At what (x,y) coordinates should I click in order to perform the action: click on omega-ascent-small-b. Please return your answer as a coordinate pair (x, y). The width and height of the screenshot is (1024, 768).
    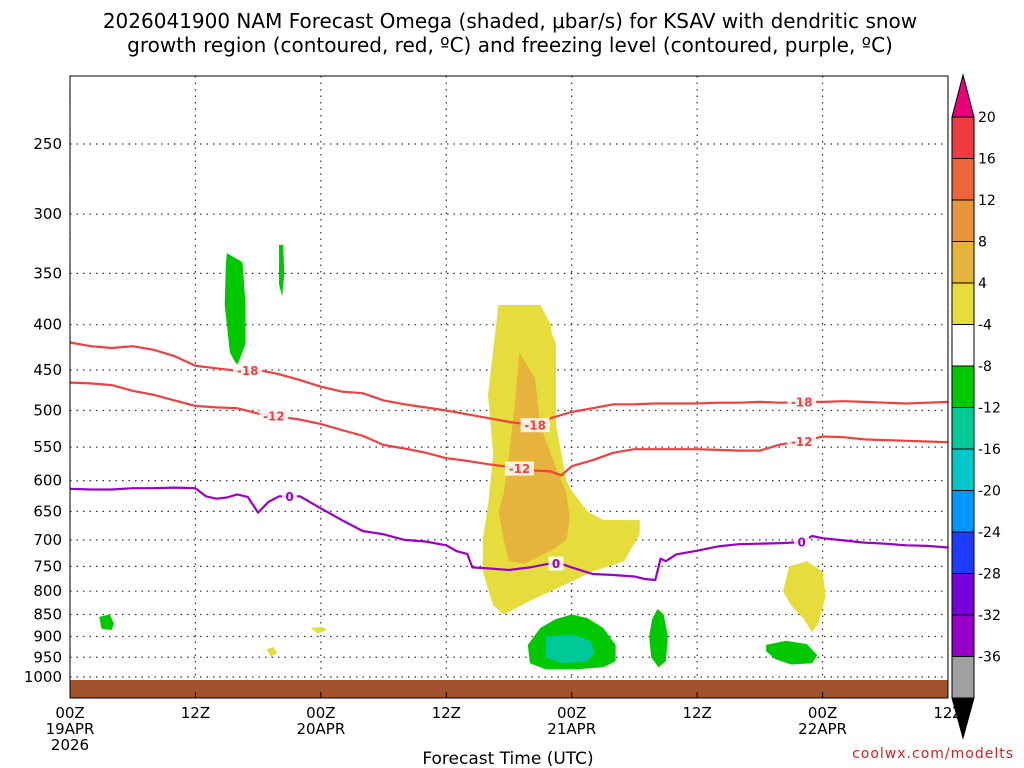
    Looking at the image, I should click on (271, 652).